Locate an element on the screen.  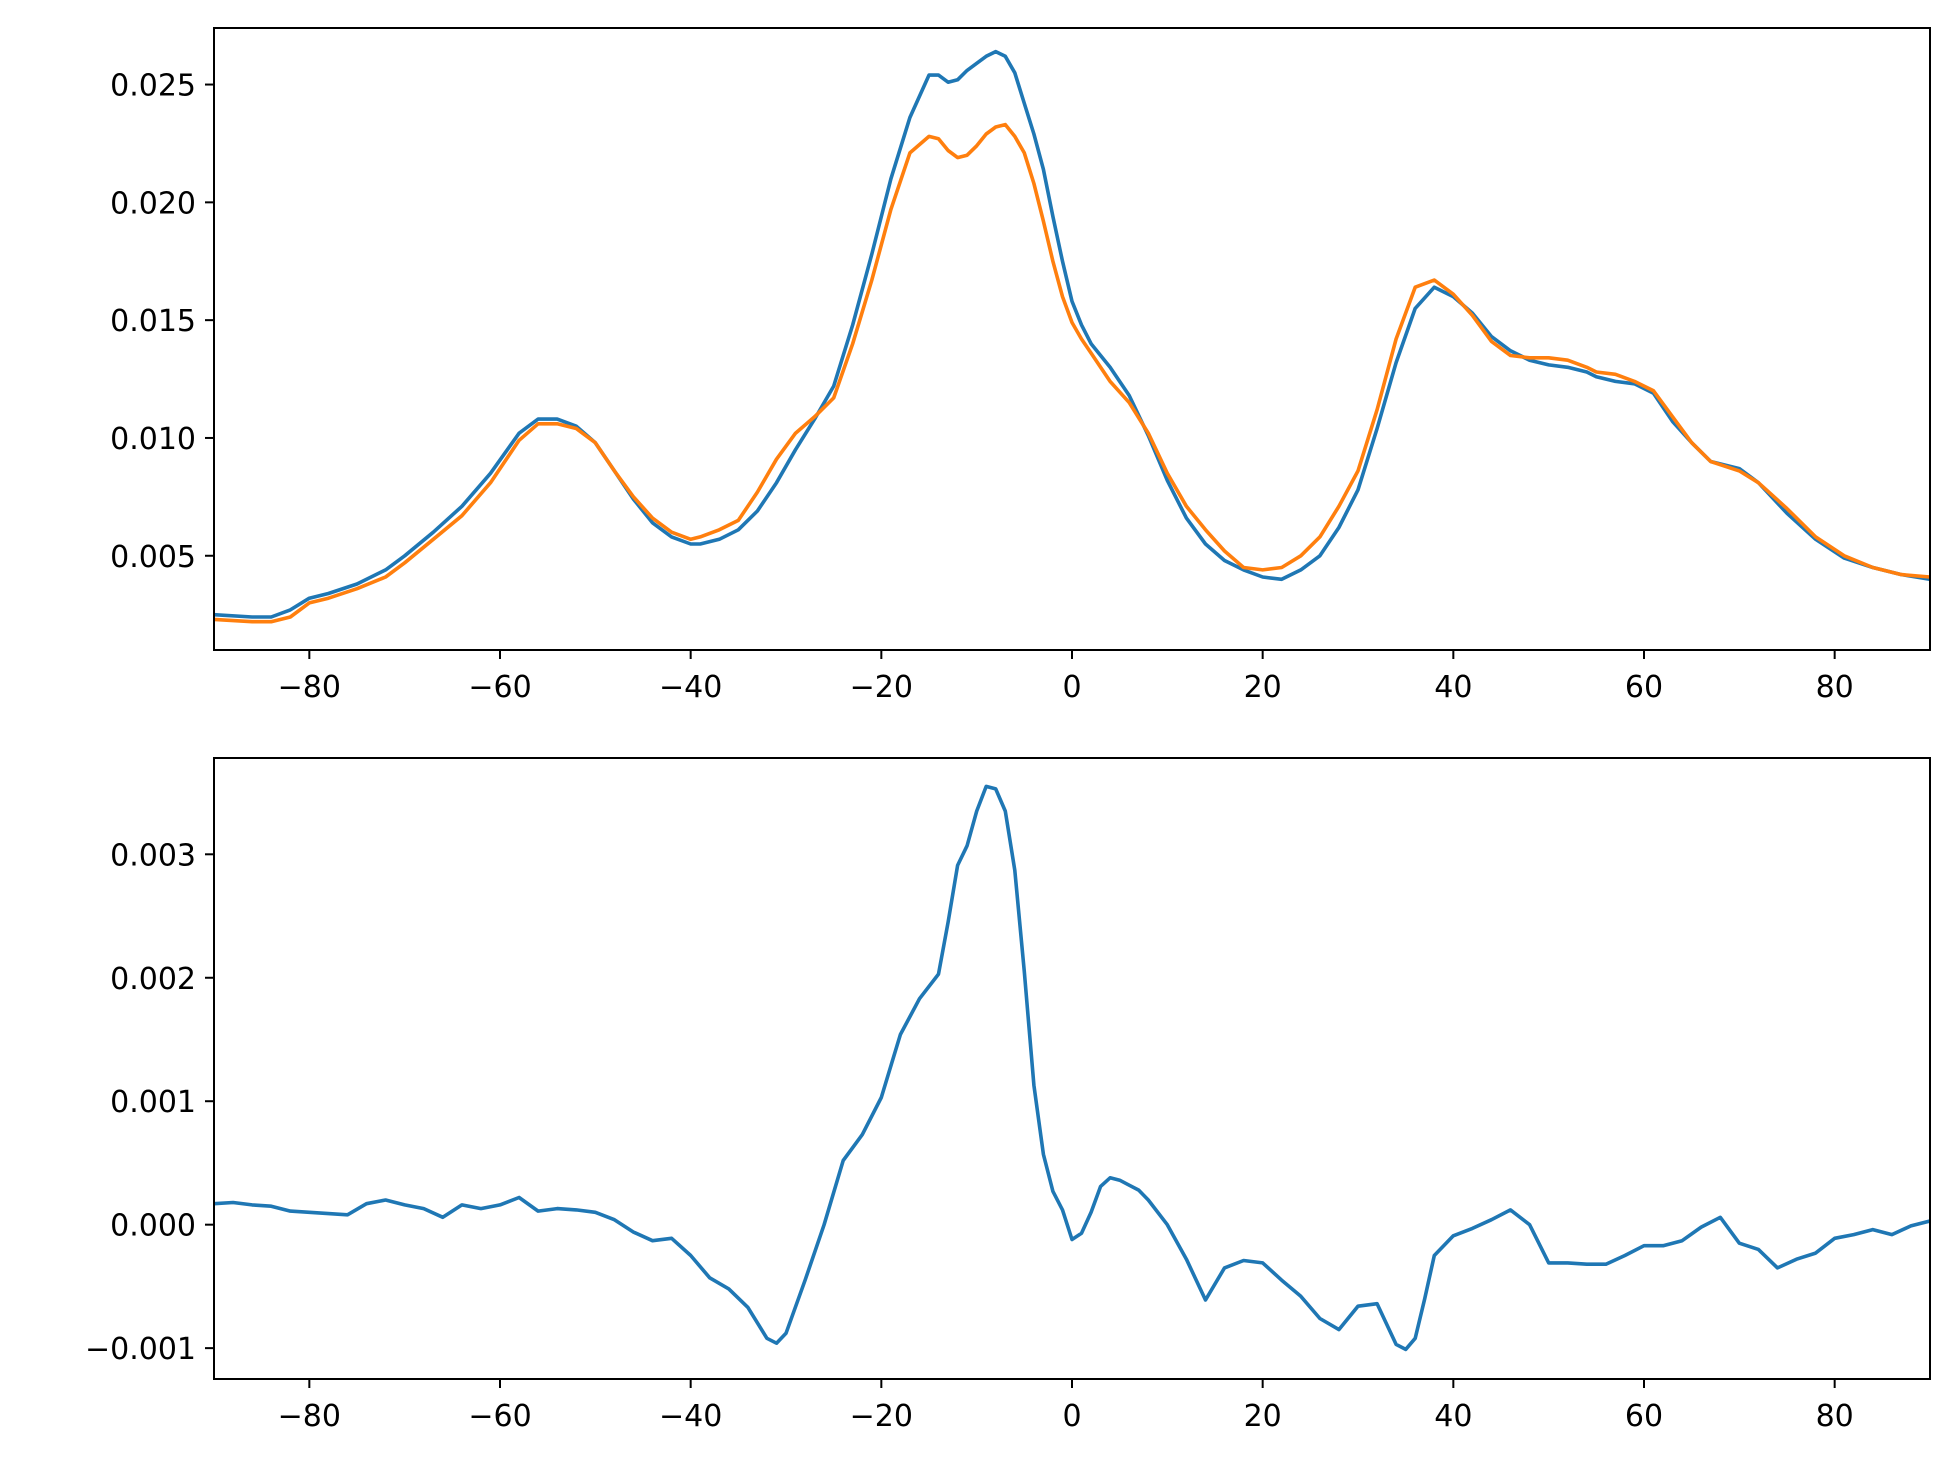
panel-0-y-tick-label: 0.015 is located at coordinates (153, 321).